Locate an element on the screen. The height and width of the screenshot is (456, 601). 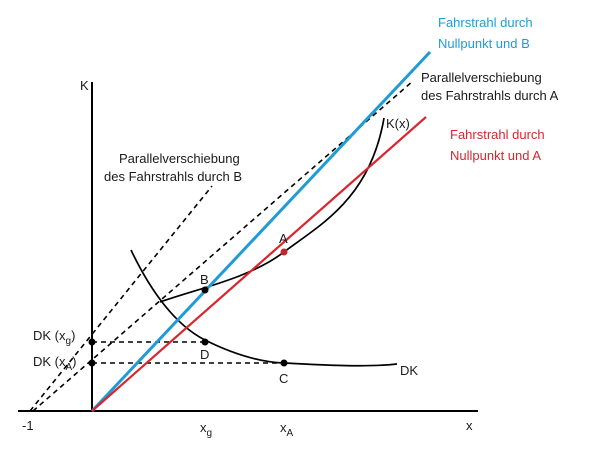
x-axis-label: x is located at coordinates (469, 425).